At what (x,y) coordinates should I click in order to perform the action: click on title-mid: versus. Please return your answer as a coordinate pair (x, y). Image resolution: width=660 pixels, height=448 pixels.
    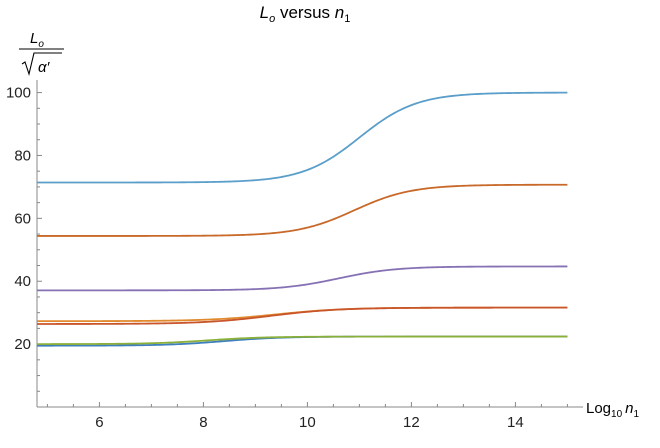
    Looking at the image, I should click on (305, 12).